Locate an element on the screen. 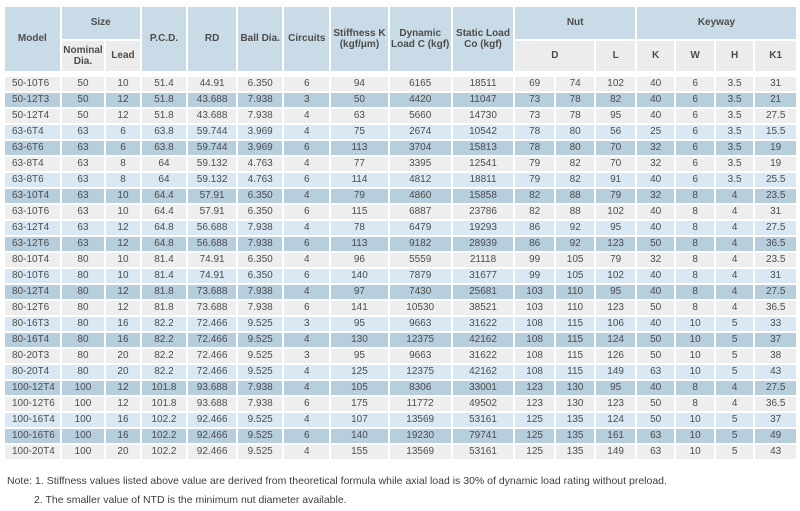  cell-nut-d-min: 103 is located at coordinates (534, 308).